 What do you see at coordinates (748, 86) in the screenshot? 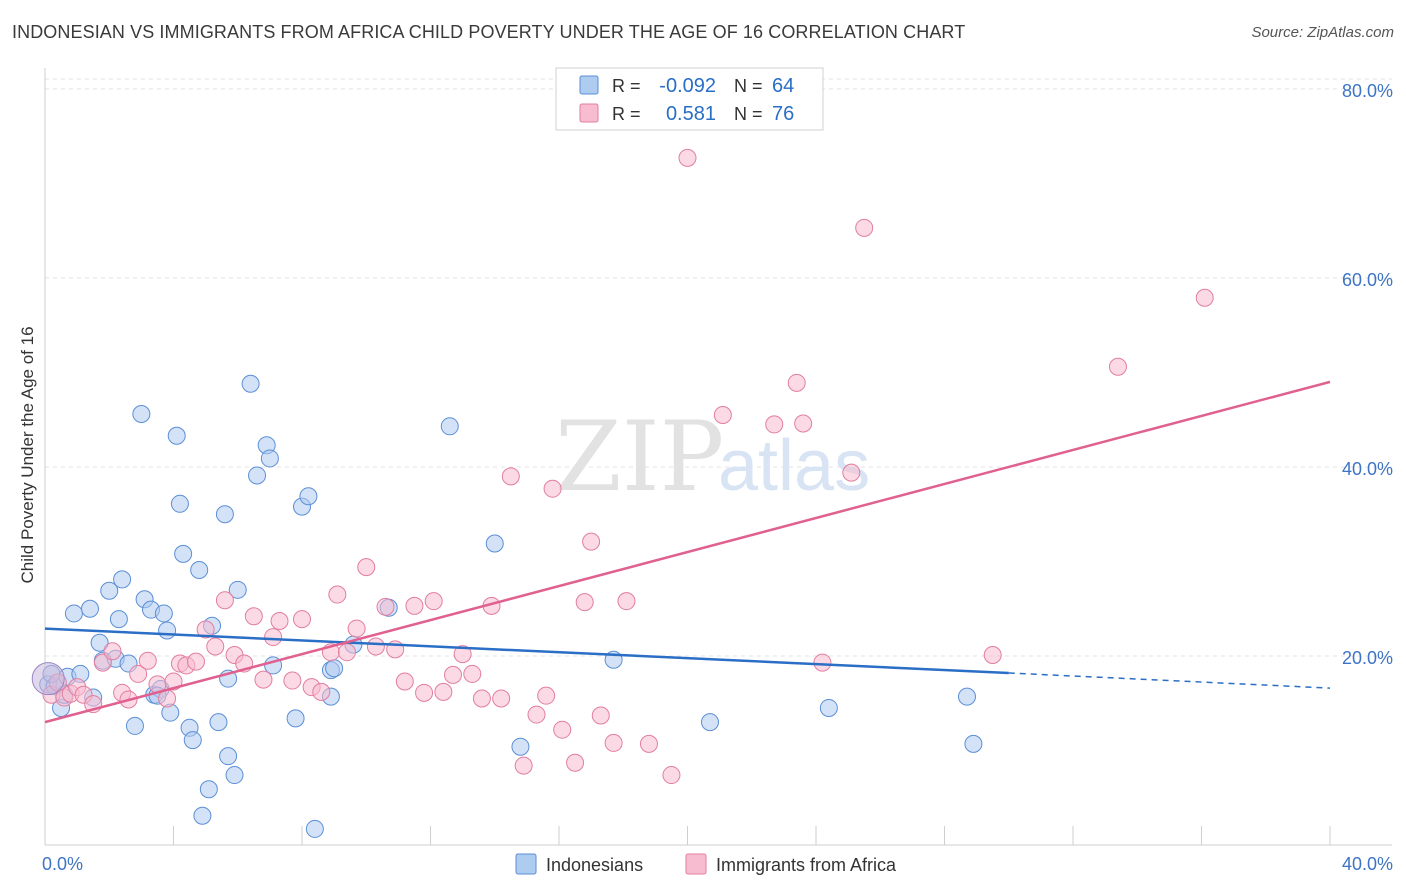
I see `stats-n-label-1: N =` at bounding box center [748, 86].